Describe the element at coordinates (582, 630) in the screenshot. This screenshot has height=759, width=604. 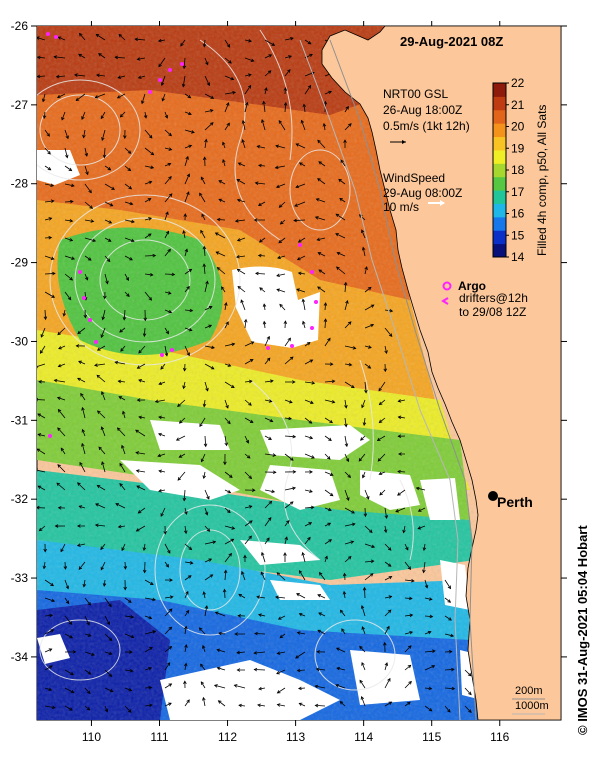
I see `credit-text: © IMOS 31-Aug-2021 05:04 Hobart` at that location.